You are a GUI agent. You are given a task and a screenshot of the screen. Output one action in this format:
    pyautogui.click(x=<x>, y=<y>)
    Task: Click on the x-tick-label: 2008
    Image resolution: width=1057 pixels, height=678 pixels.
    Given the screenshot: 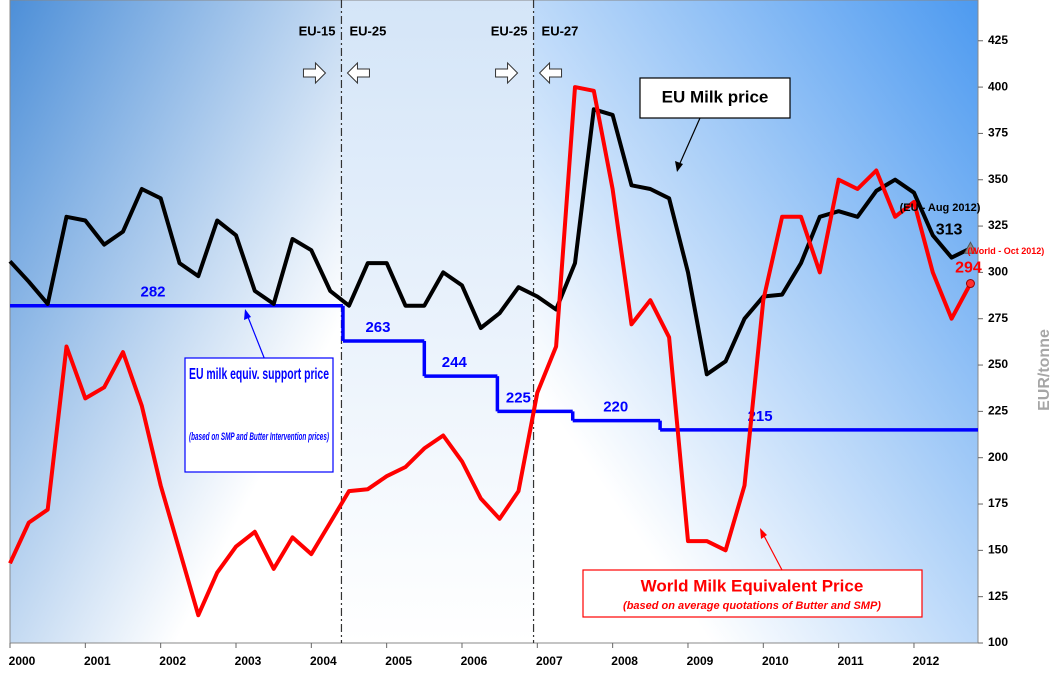 What is the action you would take?
    pyautogui.click(x=624, y=661)
    